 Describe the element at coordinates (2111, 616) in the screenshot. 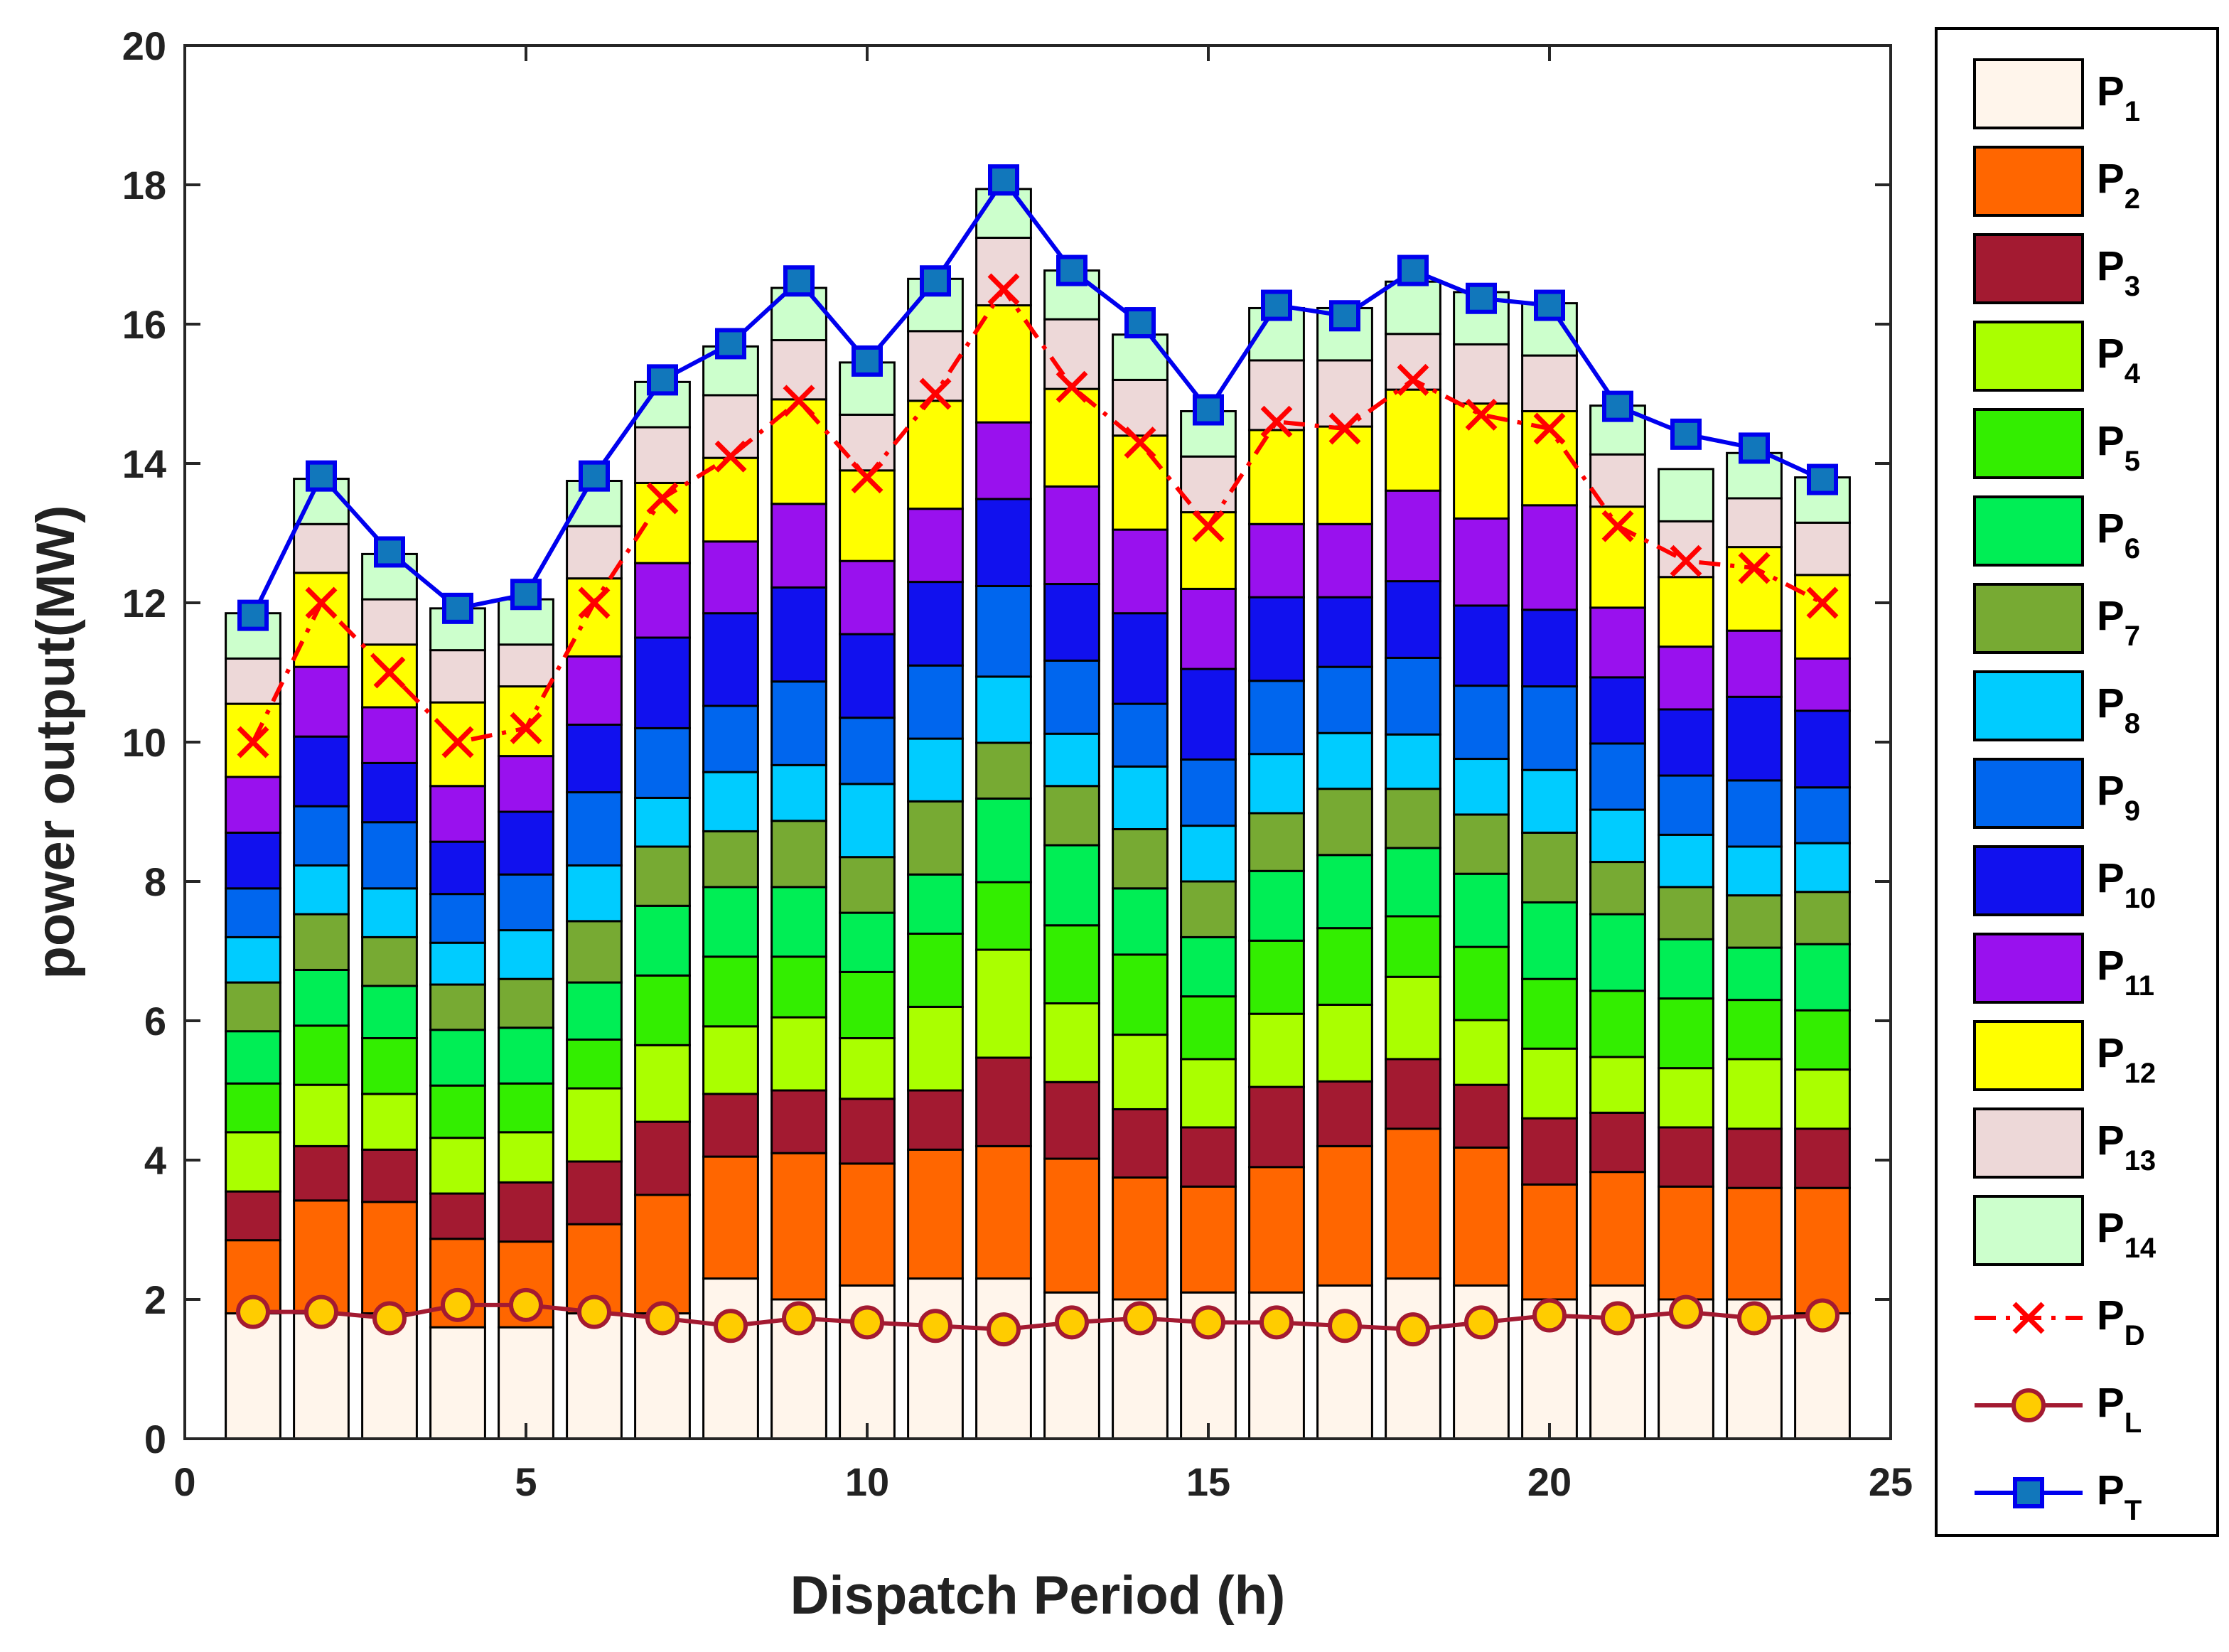

I see `legend-label-main-p7: P` at that location.